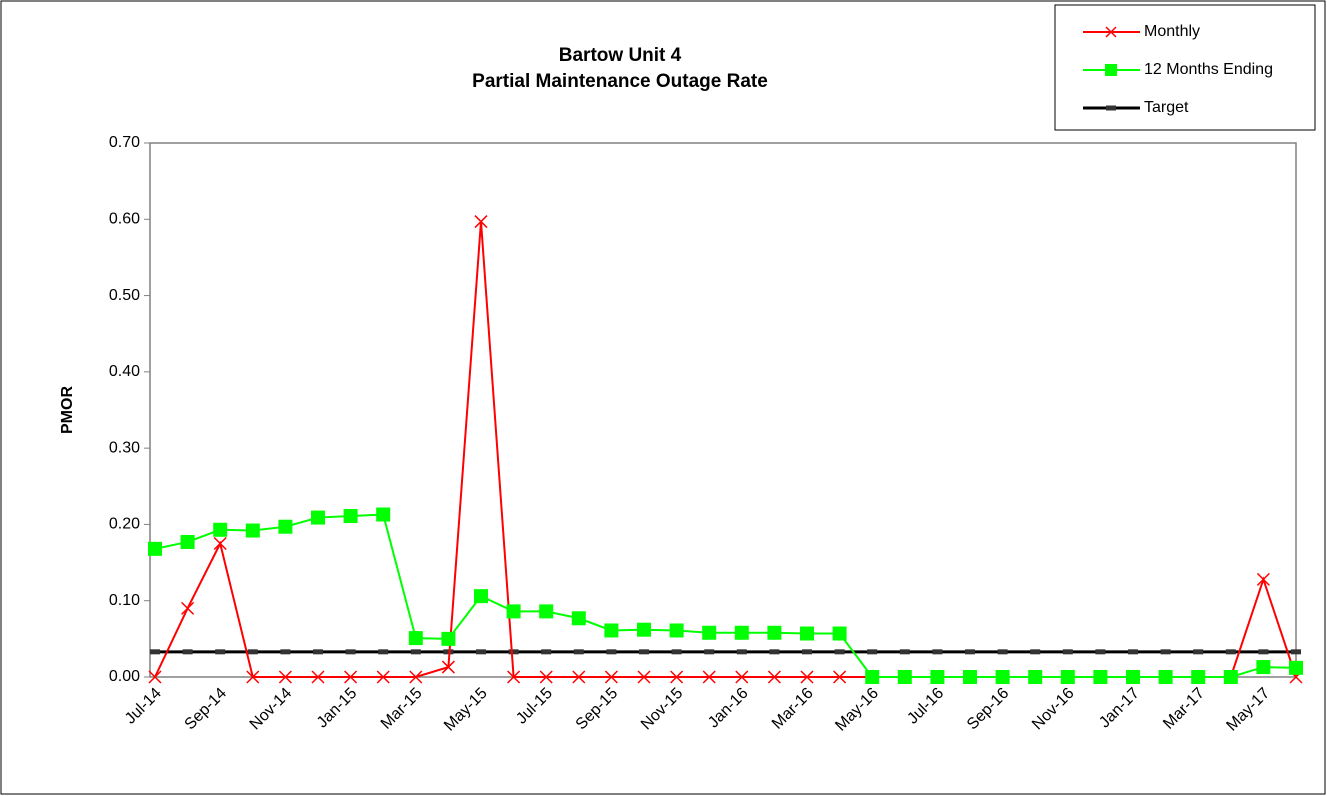 The height and width of the screenshot is (796, 1327). I want to click on y-tick-label: 0.20, so click(124, 524).